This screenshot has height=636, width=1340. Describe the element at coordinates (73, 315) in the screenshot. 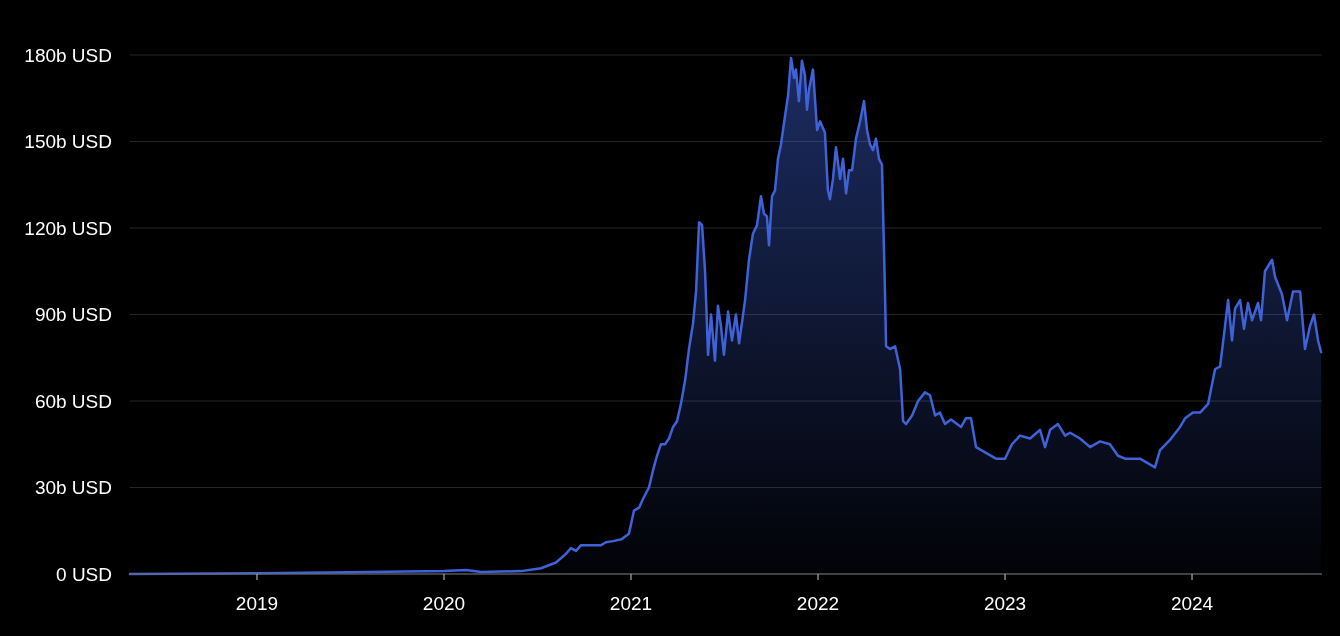

I see `y-tick-label: 90b USD` at that location.